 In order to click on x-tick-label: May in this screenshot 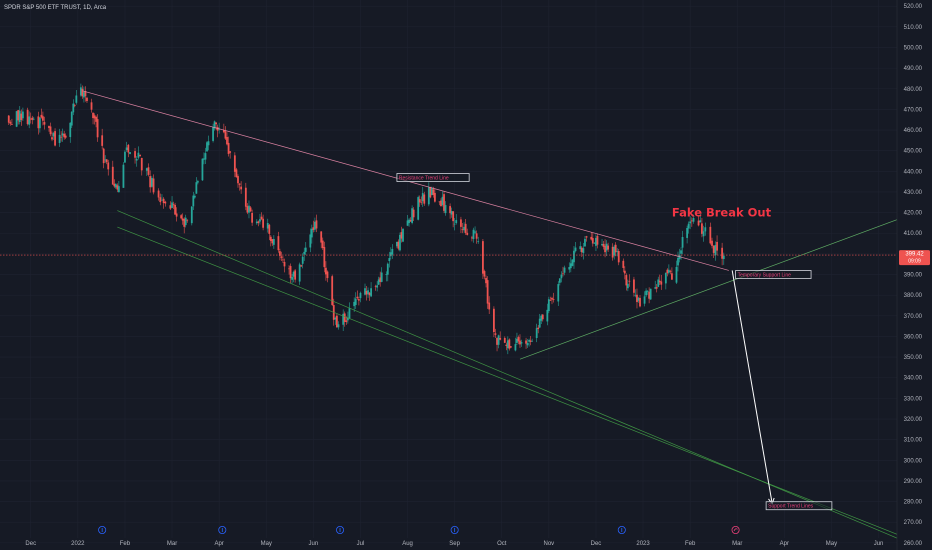, I will do `click(831, 544)`.